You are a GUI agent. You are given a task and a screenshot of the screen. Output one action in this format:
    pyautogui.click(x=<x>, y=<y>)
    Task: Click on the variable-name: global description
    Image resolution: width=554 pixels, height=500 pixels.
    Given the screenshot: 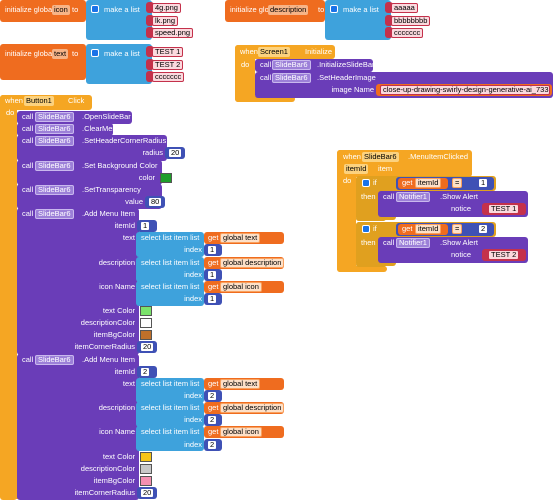 What is the action you would take?
    pyautogui.click(x=252, y=262)
    